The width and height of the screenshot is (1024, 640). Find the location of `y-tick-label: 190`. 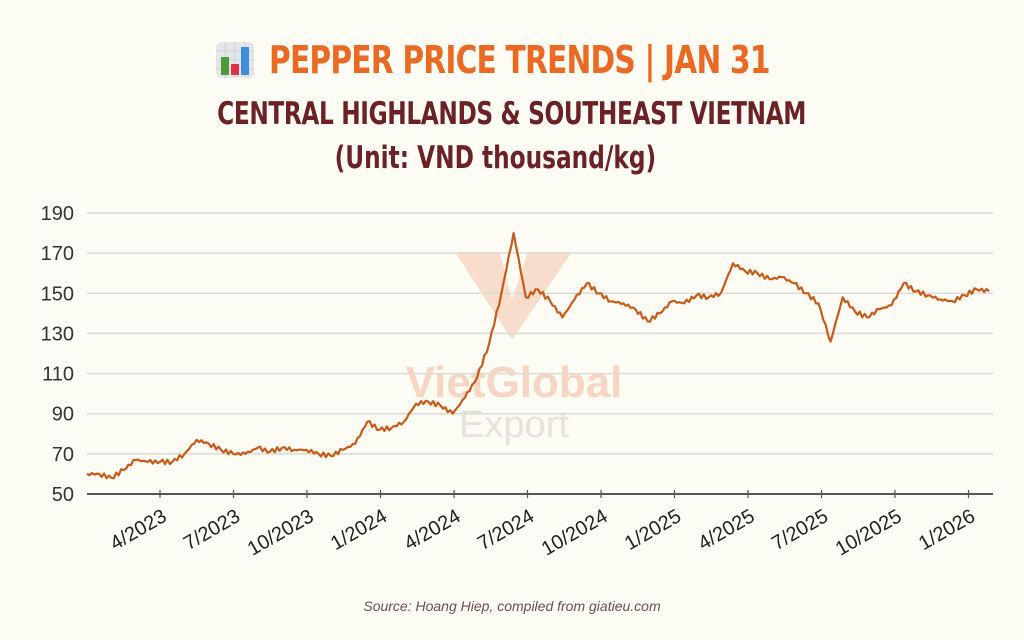

y-tick-label: 190 is located at coordinates (57, 214).